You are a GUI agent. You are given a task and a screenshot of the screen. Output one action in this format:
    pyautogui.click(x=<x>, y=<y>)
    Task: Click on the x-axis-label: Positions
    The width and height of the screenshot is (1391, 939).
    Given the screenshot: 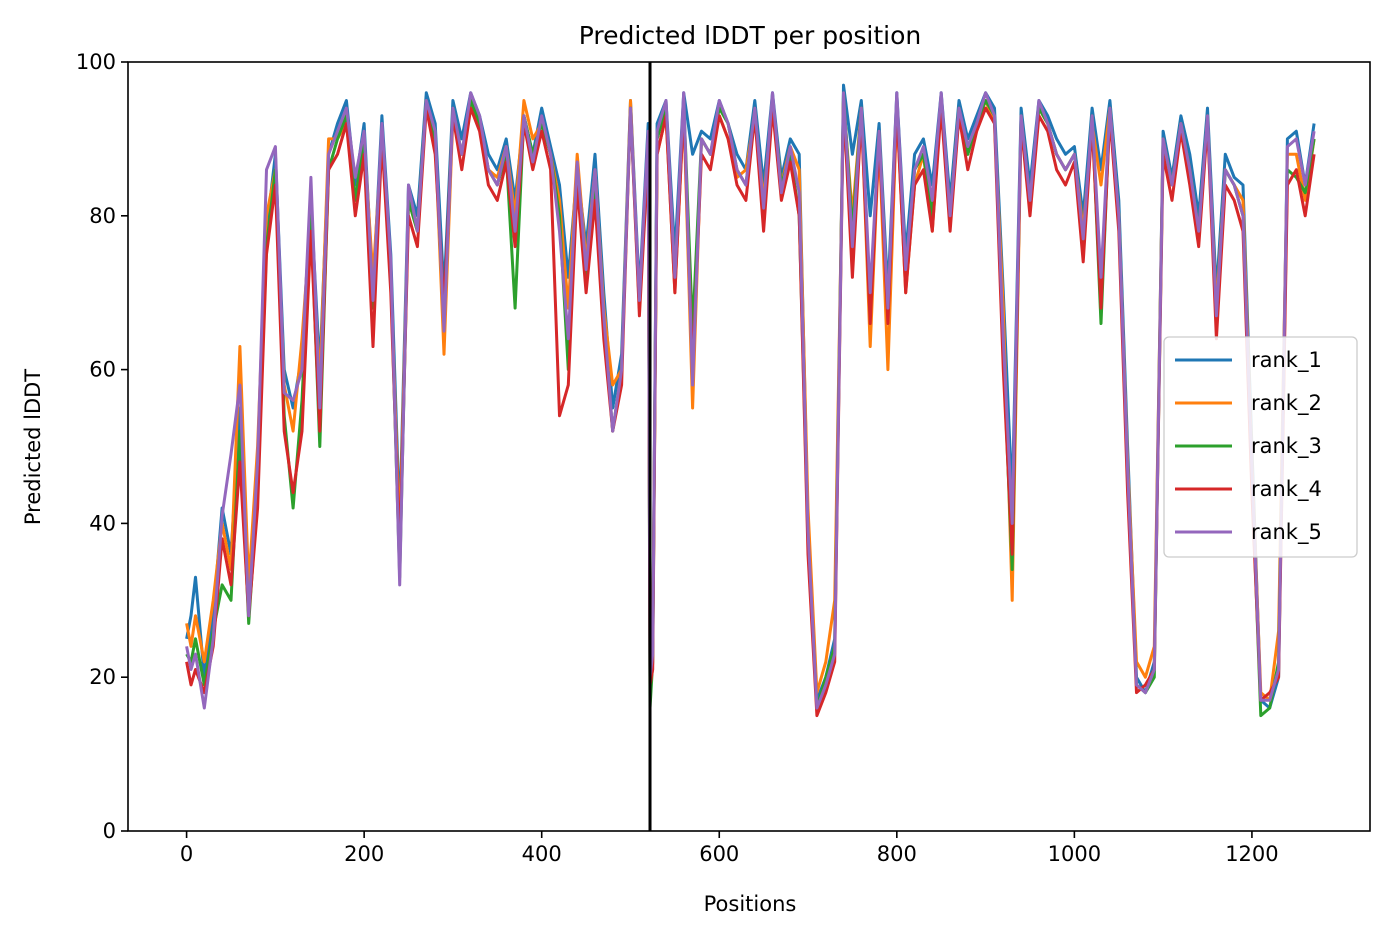 What is the action you would take?
    pyautogui.click(x=750, y=904)
    